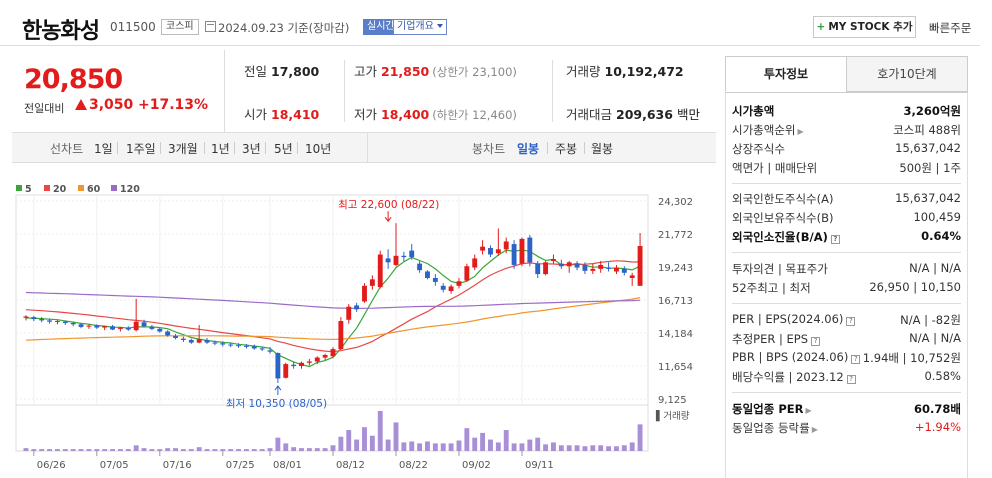 This screenshot has height=478, width=992. Describe the element at coordinates (344, 91) in the screenshot. I see `stats-divider` at that location.